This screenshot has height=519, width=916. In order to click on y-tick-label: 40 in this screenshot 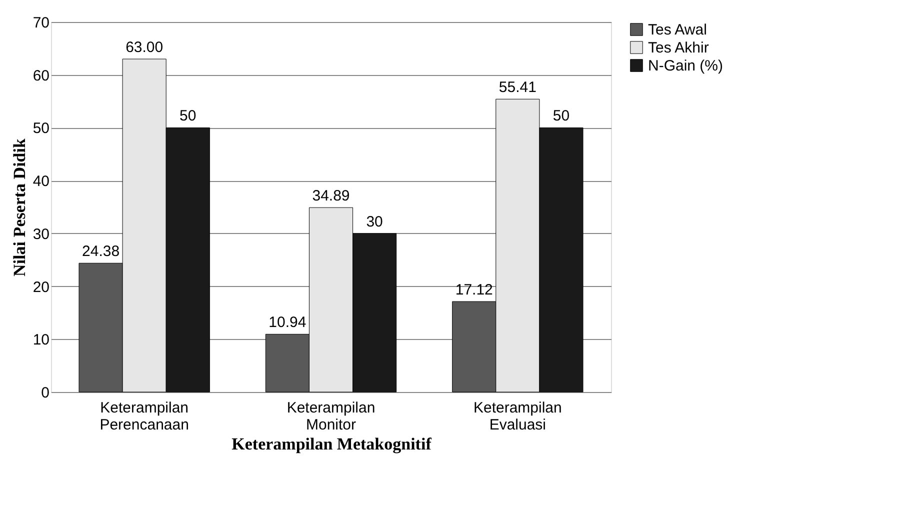, I will do `click(41, 181)`.